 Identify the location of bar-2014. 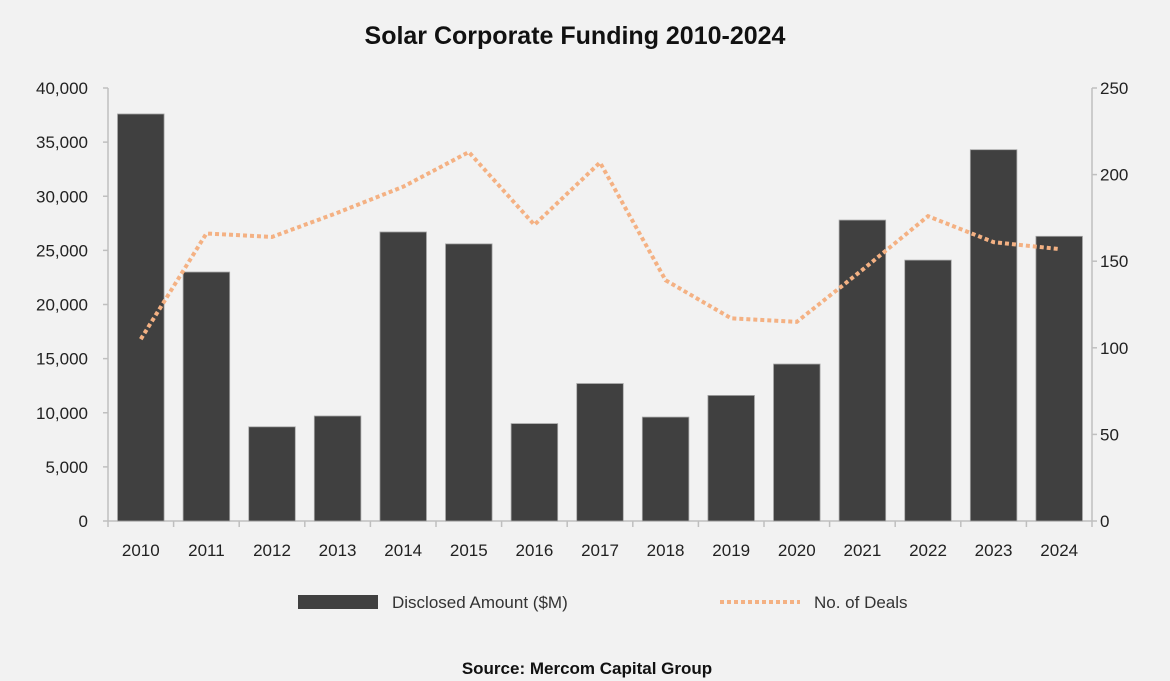
(403, 376).